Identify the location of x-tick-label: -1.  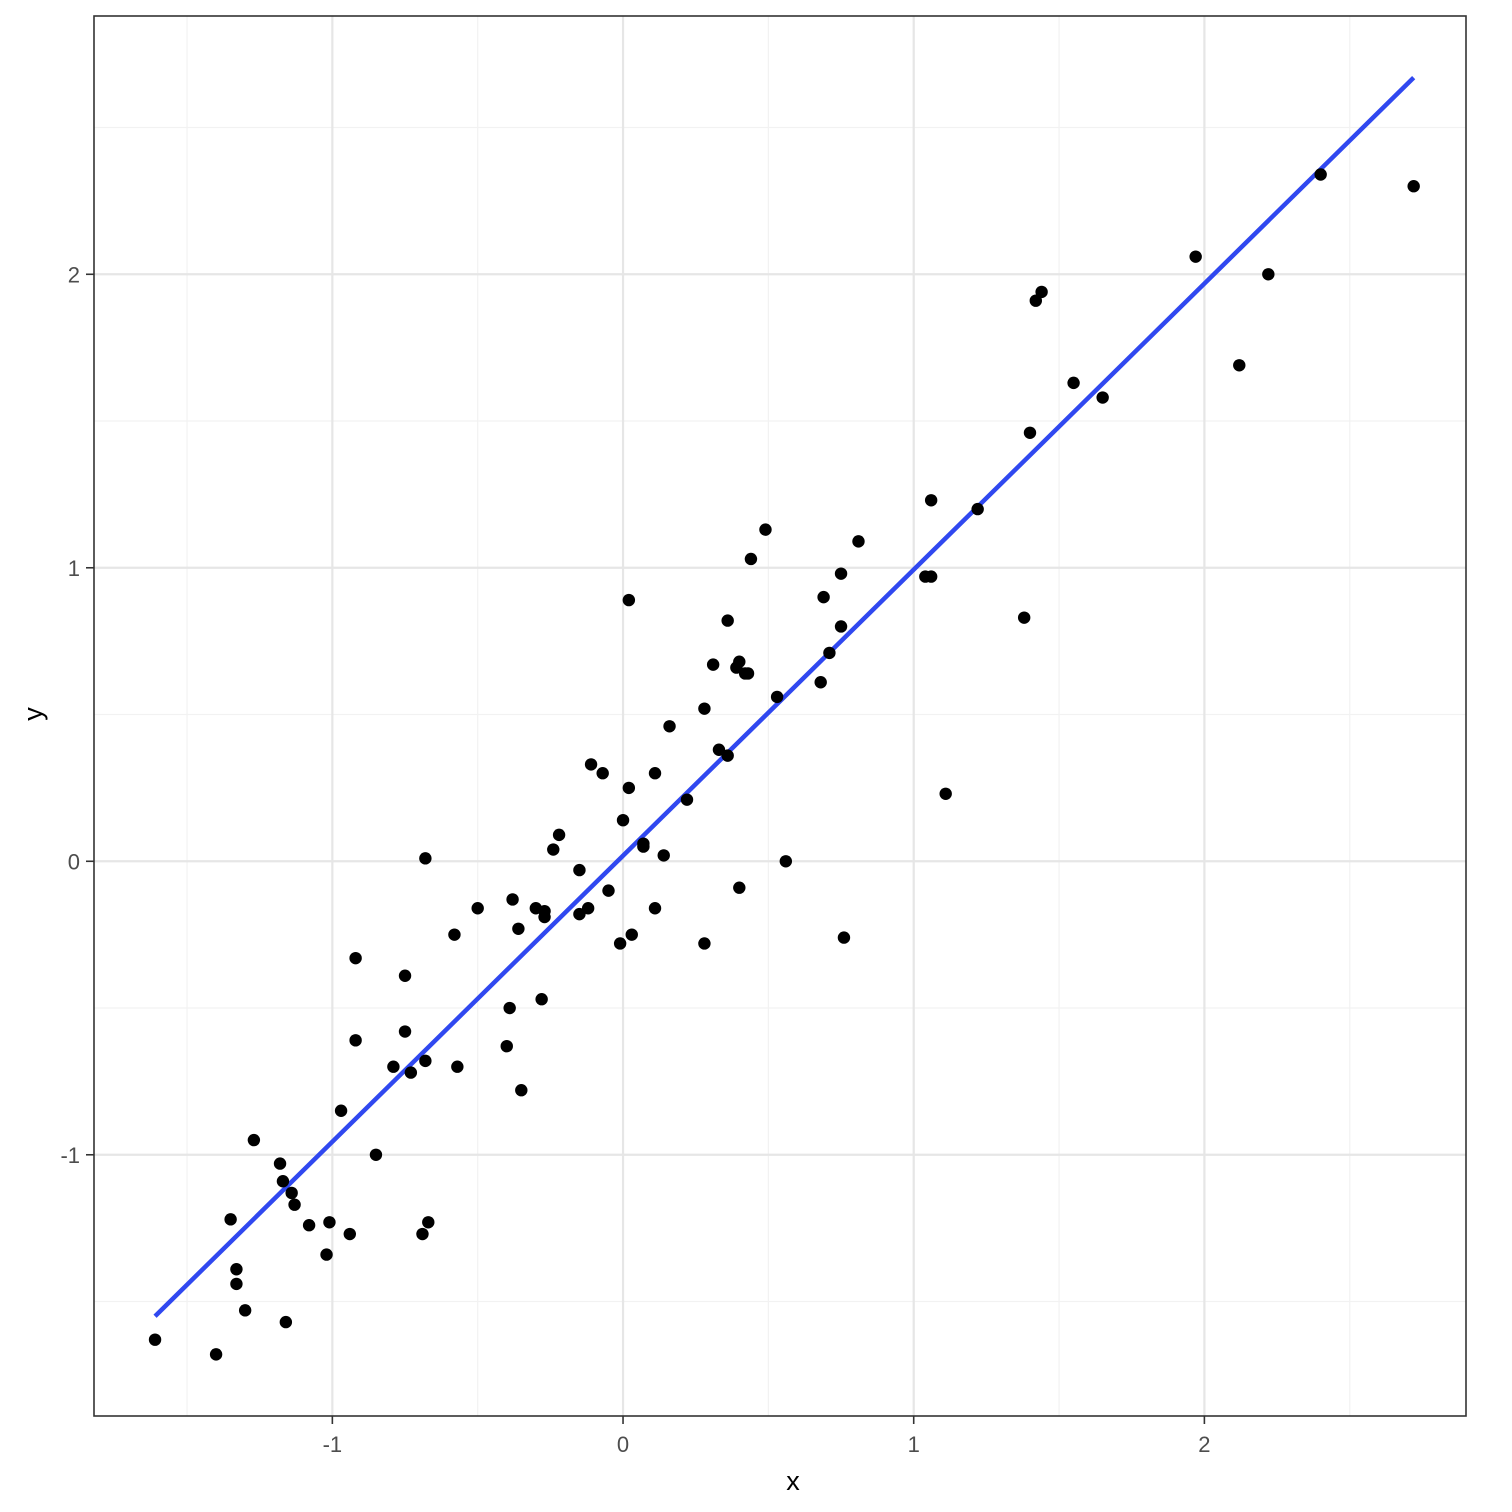
(333, 1444).